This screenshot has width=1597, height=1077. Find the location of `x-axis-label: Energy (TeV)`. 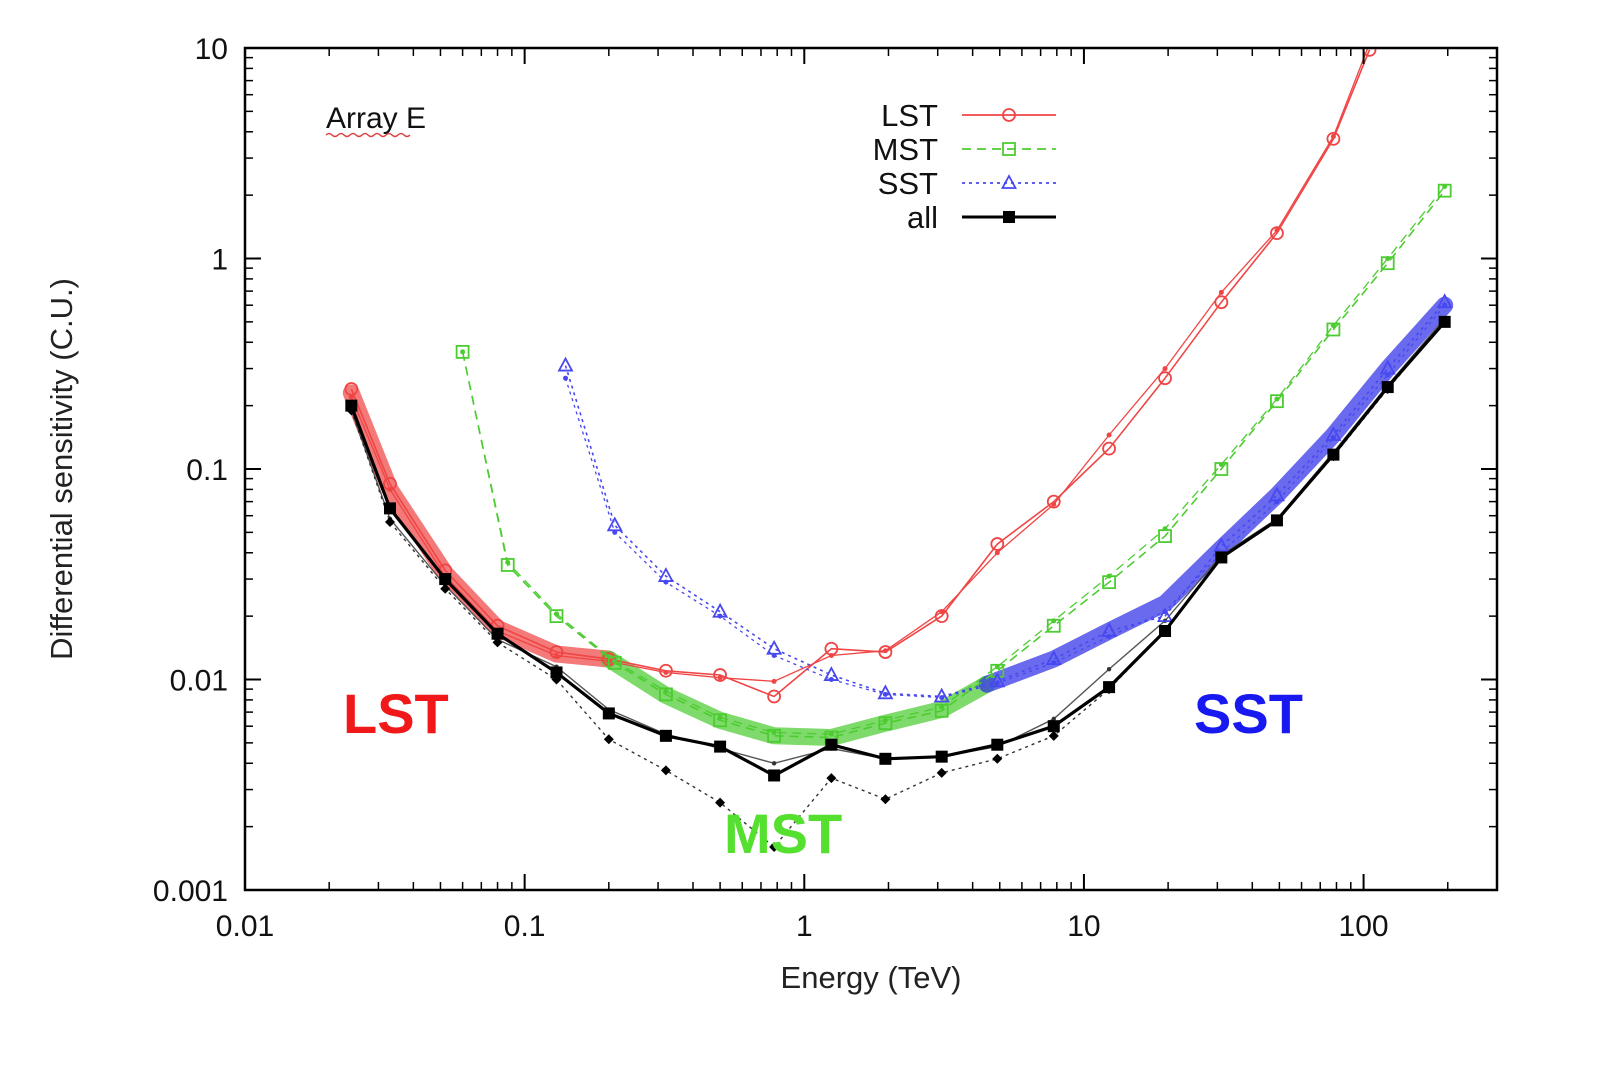

x-axis-label: Energy (TeV) is located at coordinates (871, 977).